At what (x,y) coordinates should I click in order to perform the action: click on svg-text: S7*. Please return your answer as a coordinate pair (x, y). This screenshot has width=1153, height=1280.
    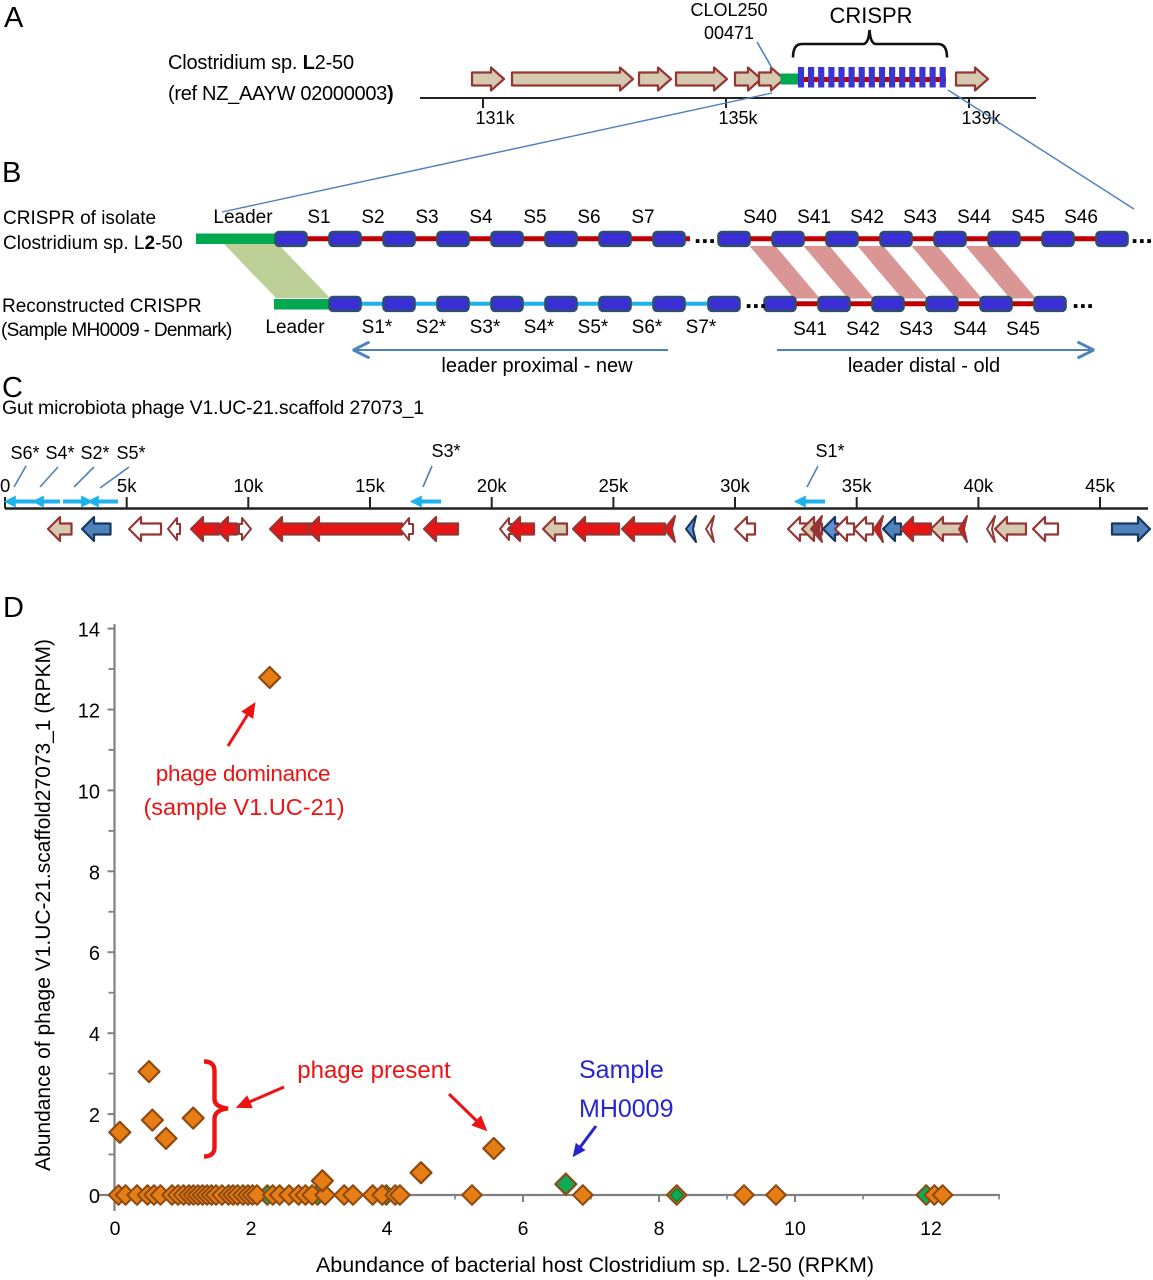
    Looking at the image, I should click on (701, 327).